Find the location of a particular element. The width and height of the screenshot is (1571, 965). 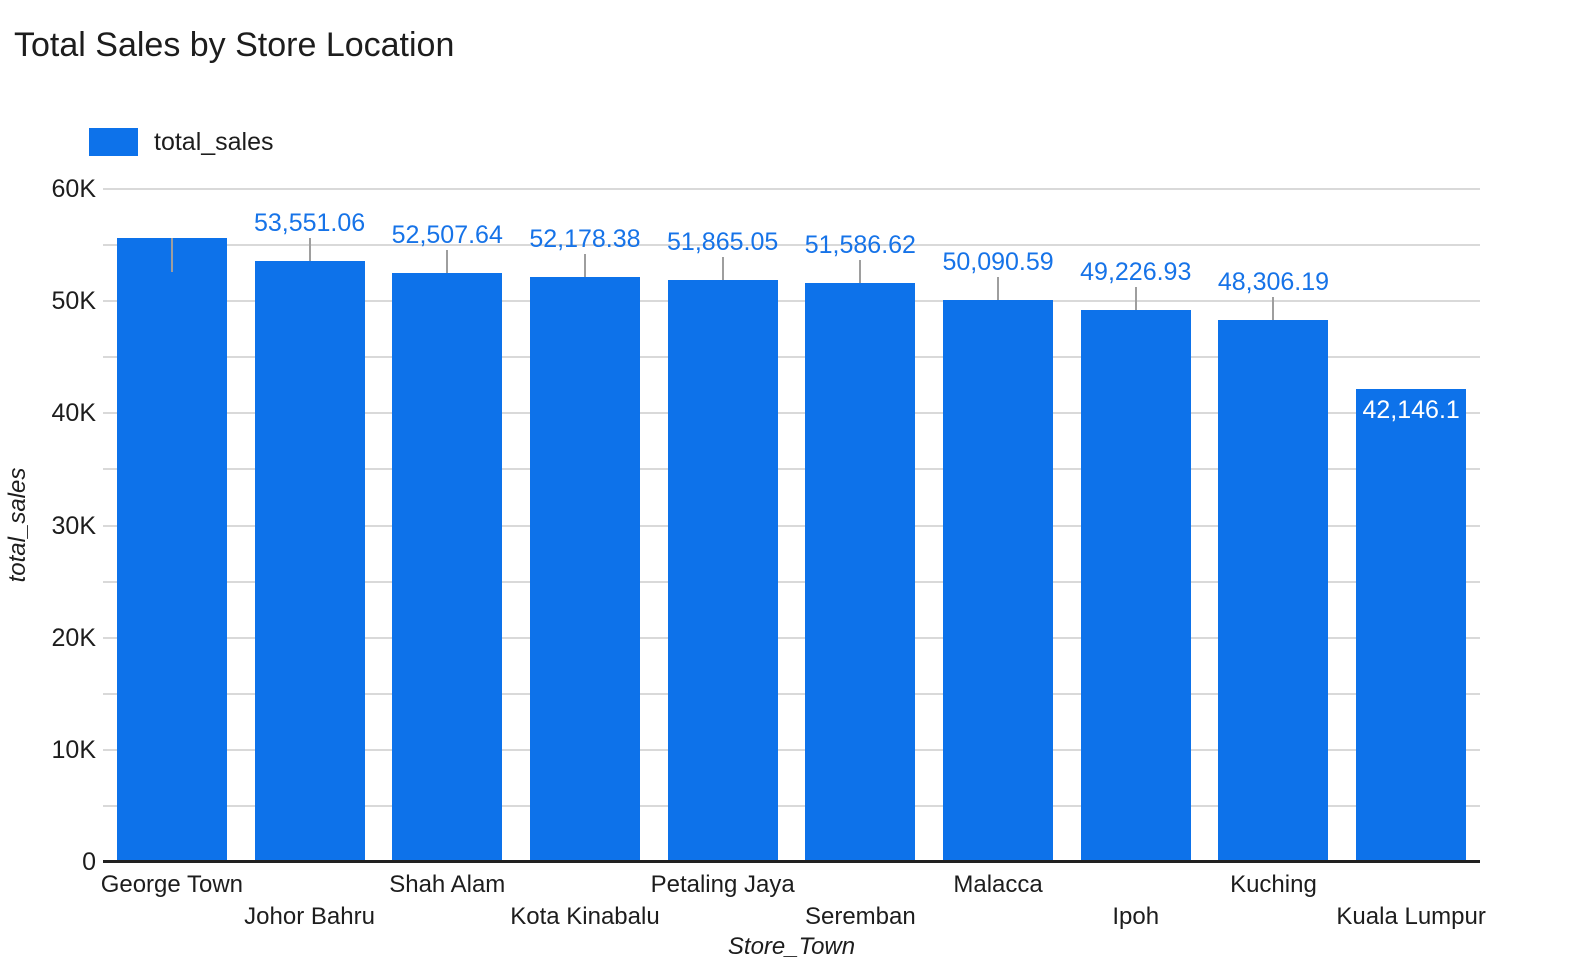

bar-george-town is located at coordinates (171, 550).